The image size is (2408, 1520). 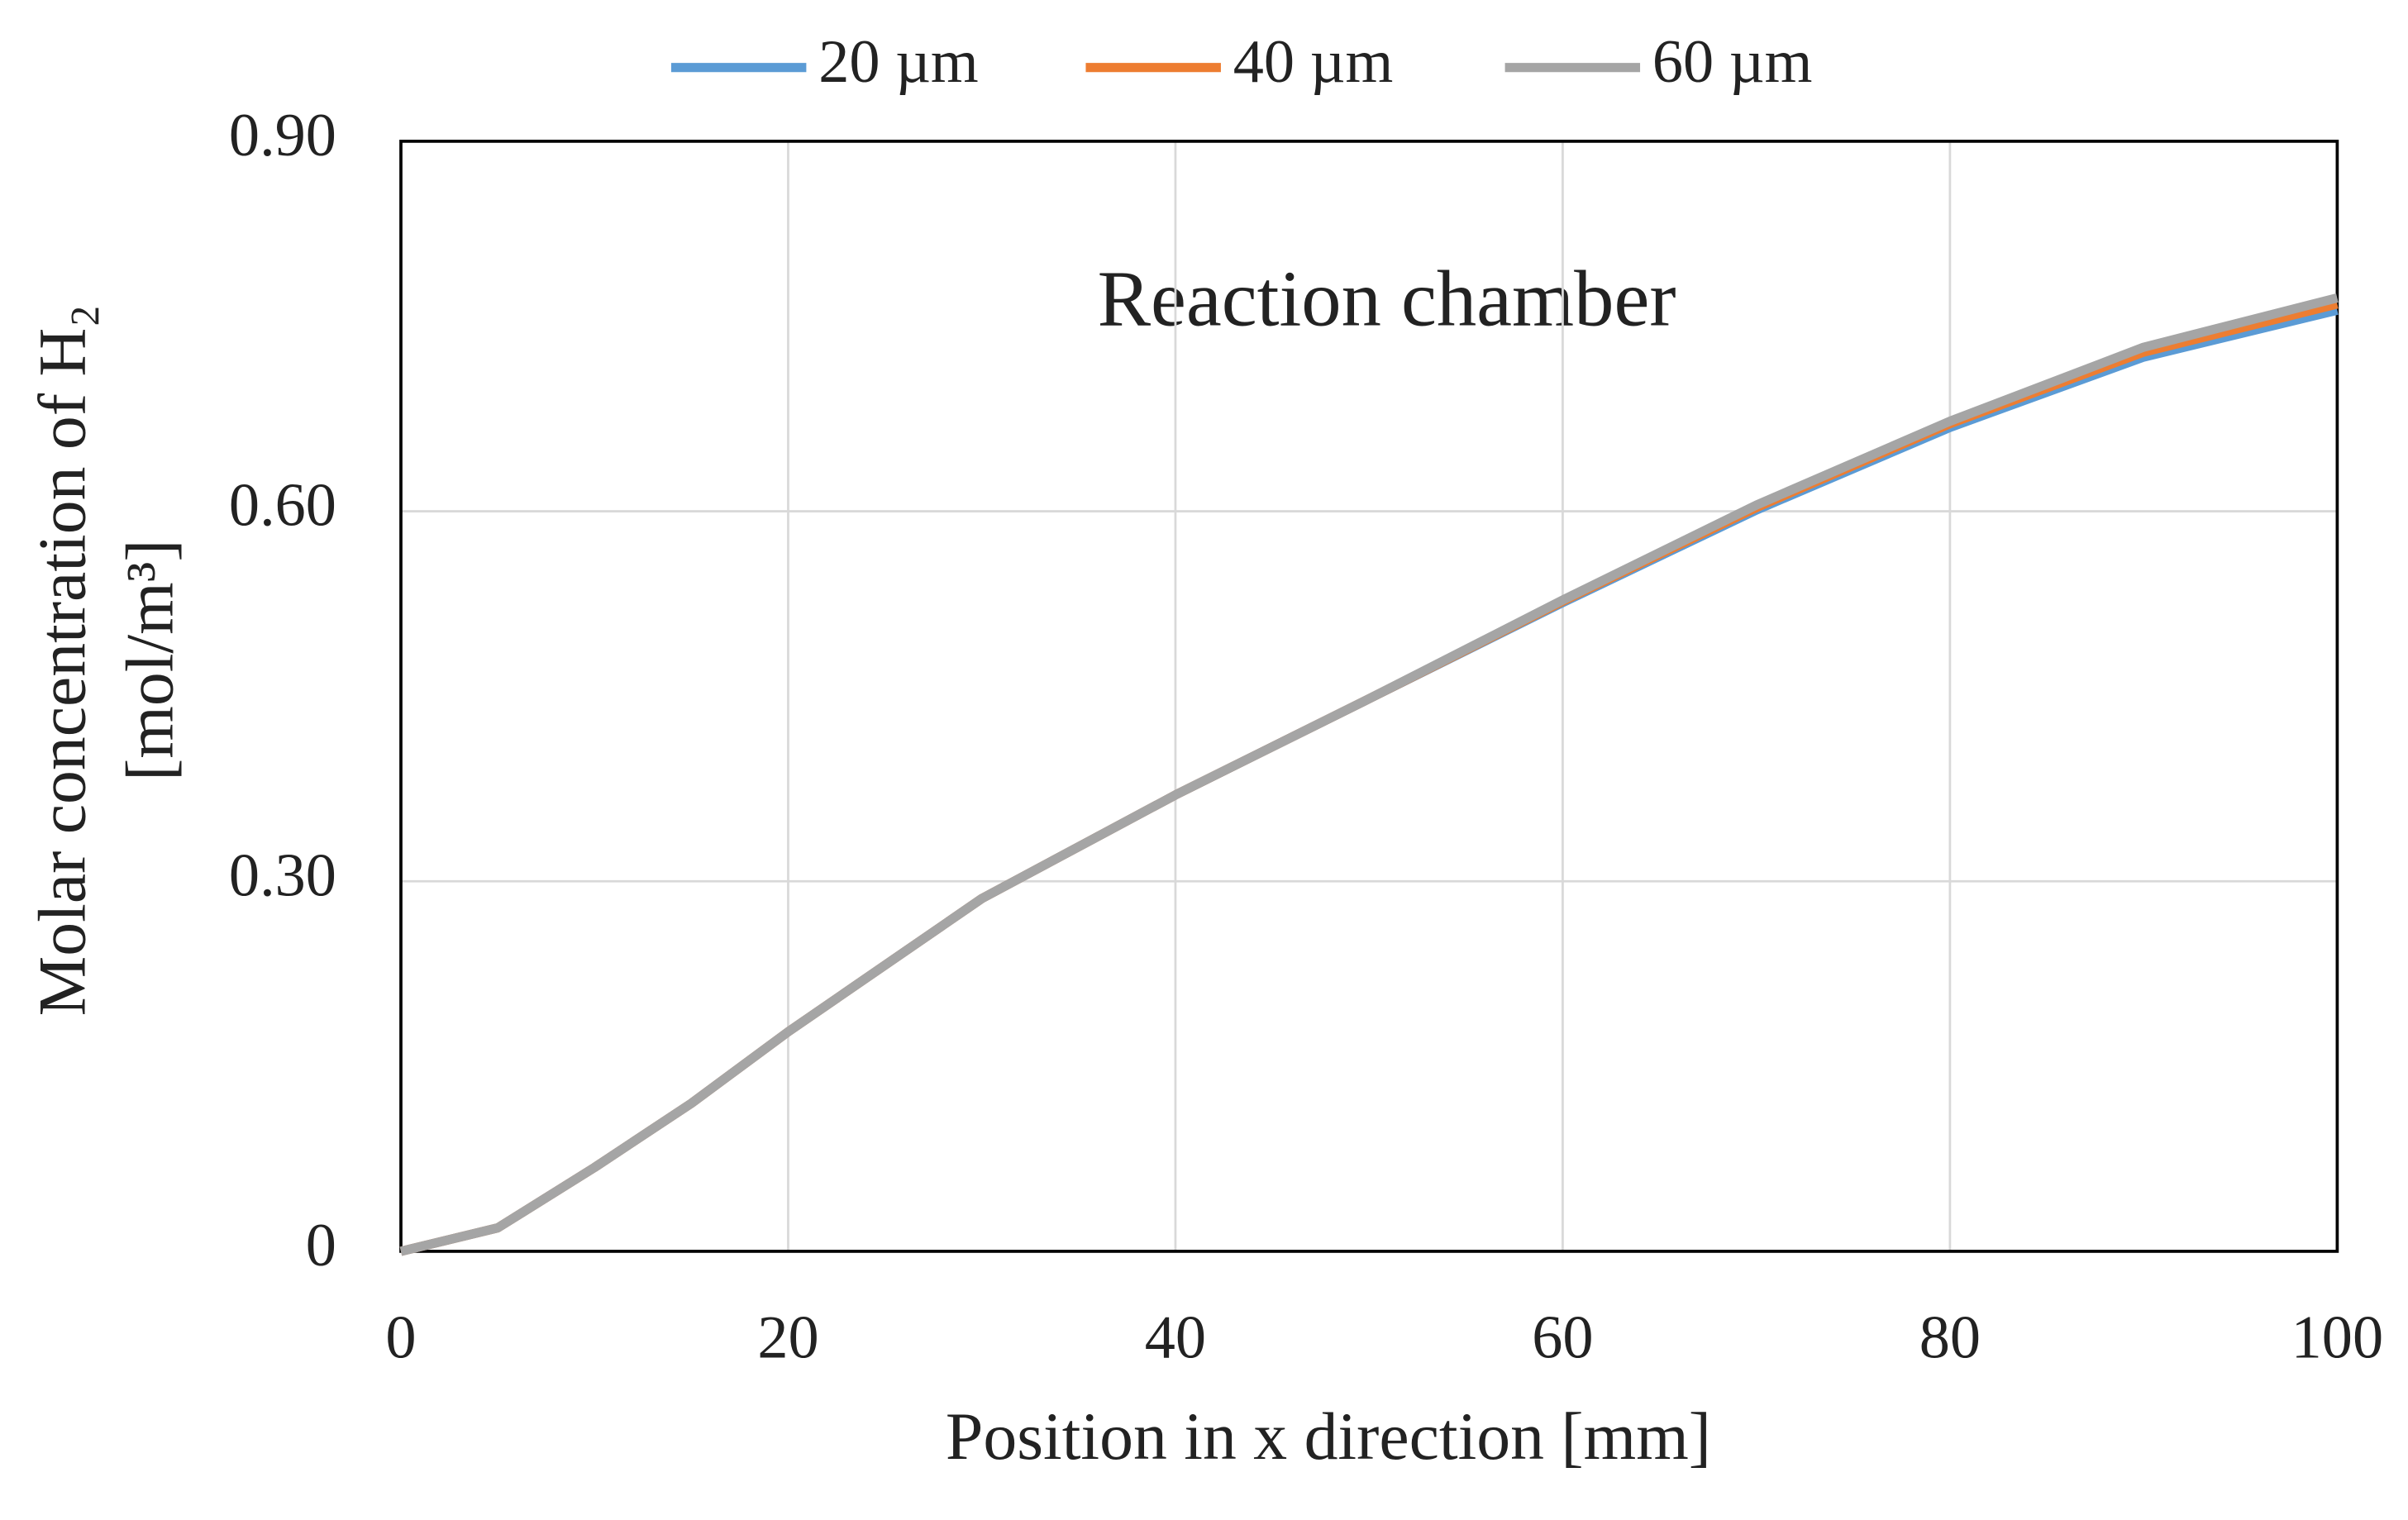 I want to click on y-axis-label: Molar concentration of H₂, so click(x=62, y=660).